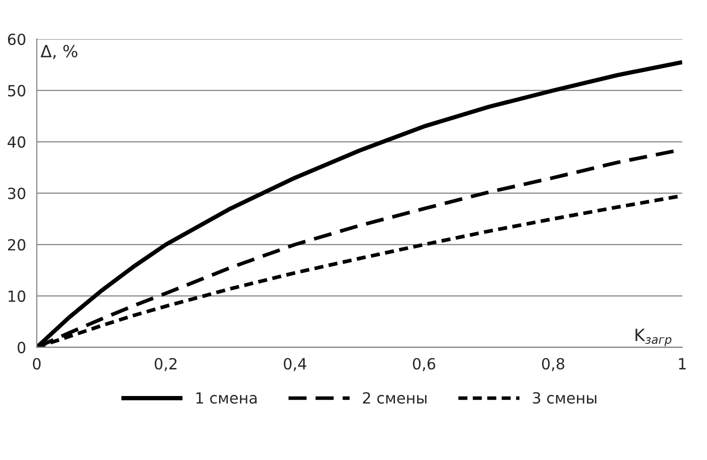  I want to click on legend-label: 1 смена, so click(226, 398).